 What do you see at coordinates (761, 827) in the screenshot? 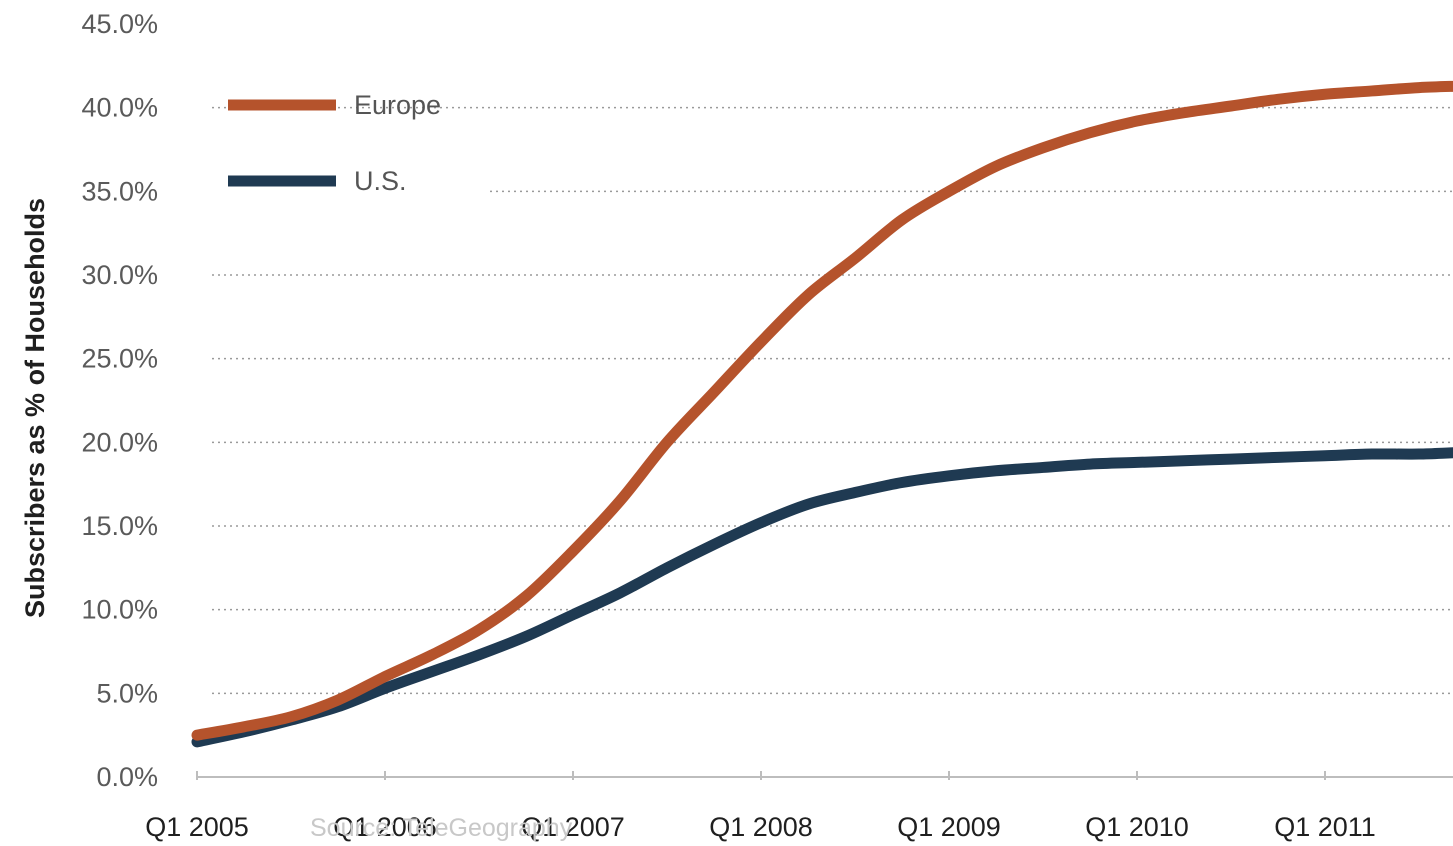
I see `x-tick-label: Q1 2008` at bounding box center [761, 827].